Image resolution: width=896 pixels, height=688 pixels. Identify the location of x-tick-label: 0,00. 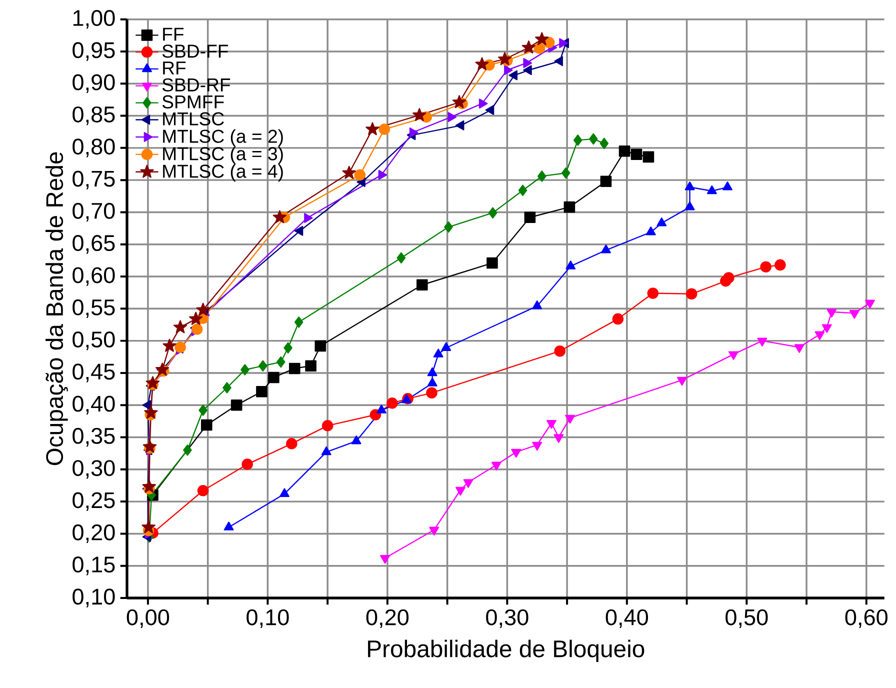
(148, 618).